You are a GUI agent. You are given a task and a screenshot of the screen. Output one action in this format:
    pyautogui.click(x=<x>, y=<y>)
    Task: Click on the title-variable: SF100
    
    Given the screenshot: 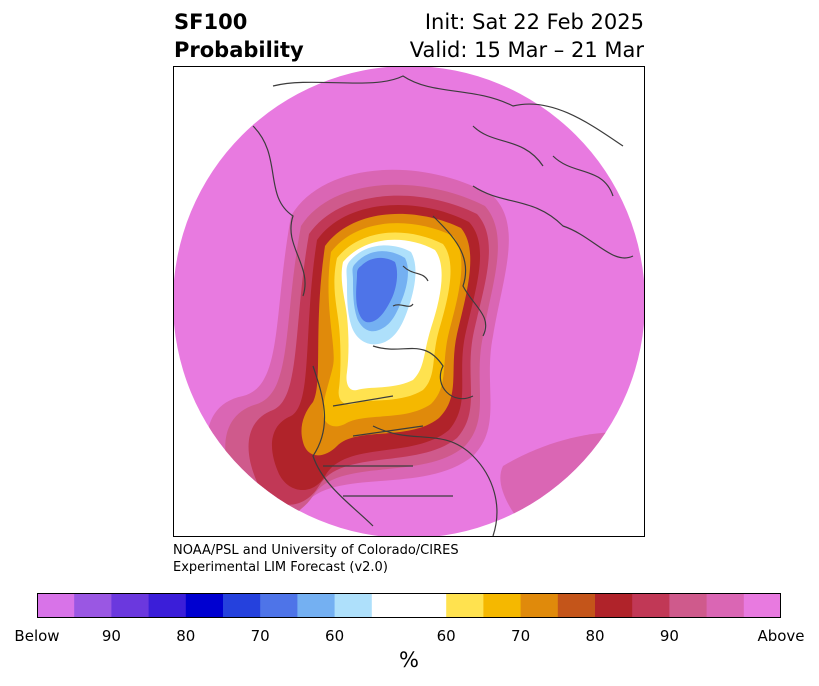 What is the action you would take?
    pyautogui.click(x=211, y=22)
    